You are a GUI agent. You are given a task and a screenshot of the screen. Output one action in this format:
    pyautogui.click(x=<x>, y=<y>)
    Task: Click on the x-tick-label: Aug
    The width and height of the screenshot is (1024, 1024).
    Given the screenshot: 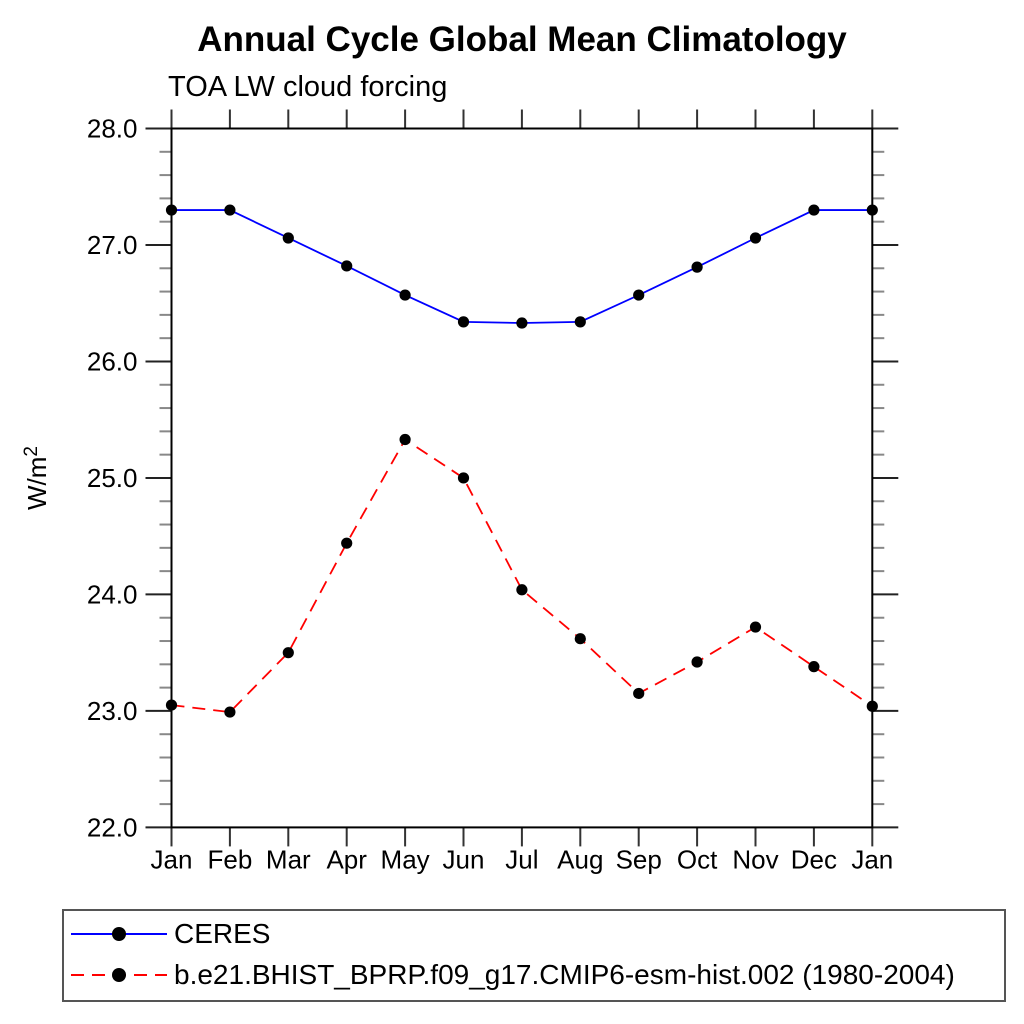 What is the action you would take?
    pyautogui.click(x=580, y=859)
    